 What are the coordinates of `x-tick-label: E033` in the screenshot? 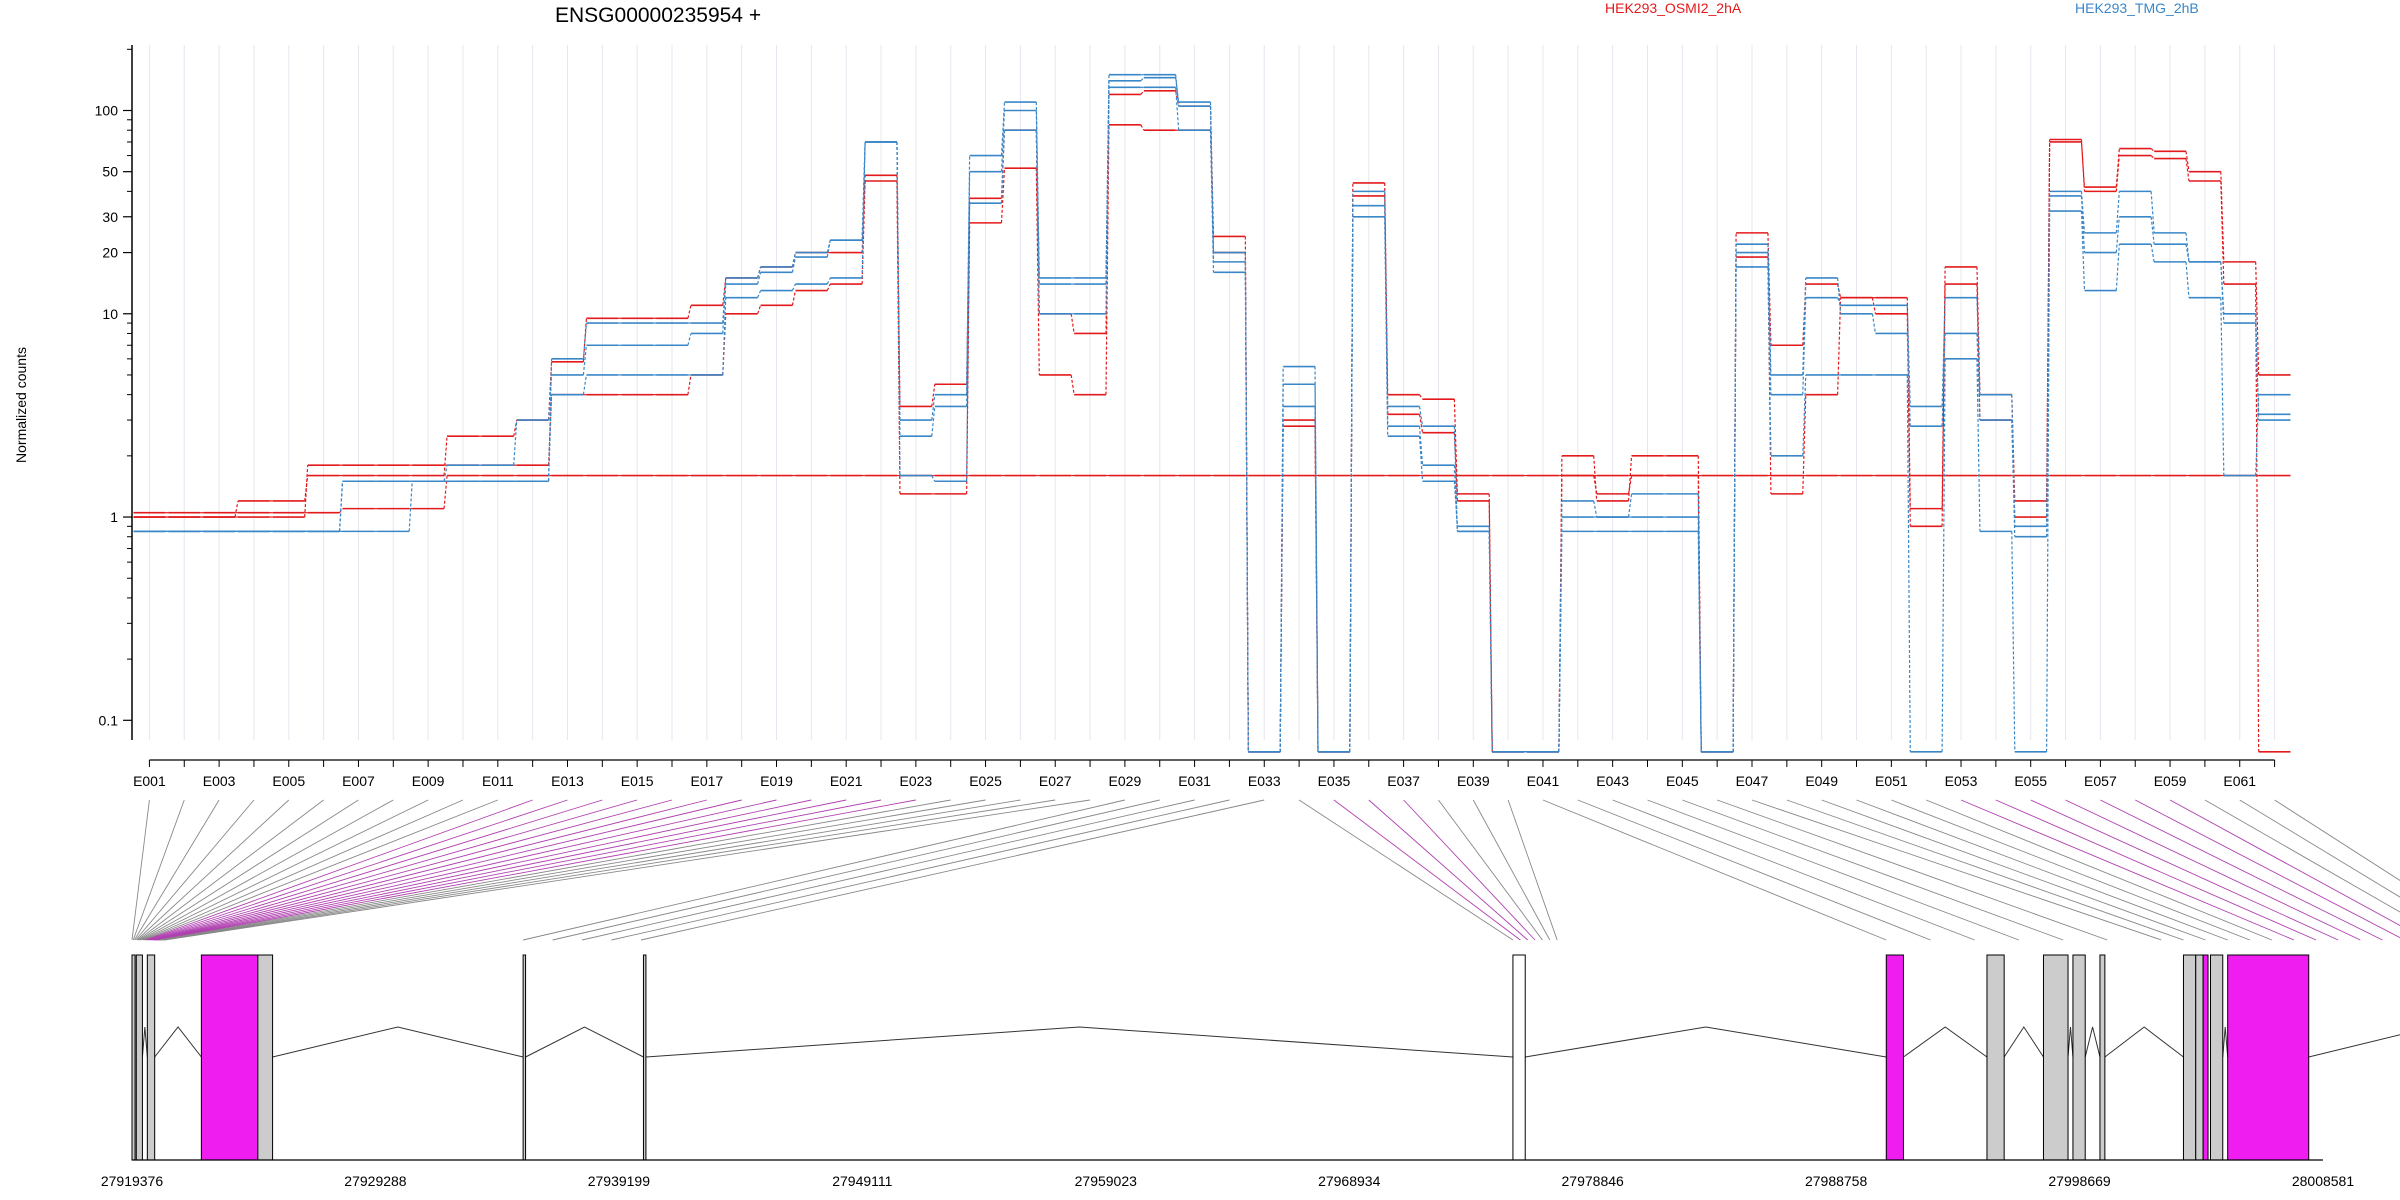 It's located at (1264, 781).